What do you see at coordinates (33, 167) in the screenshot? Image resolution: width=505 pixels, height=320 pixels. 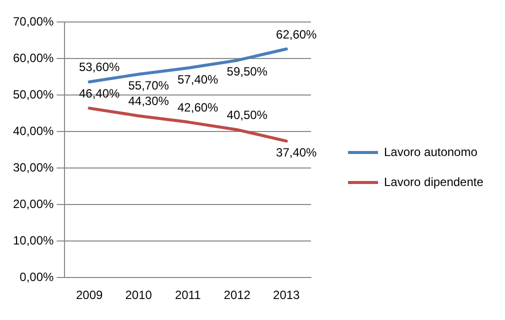 I see `y-tick-label: 30,00%` at bounding box center [33, 167].